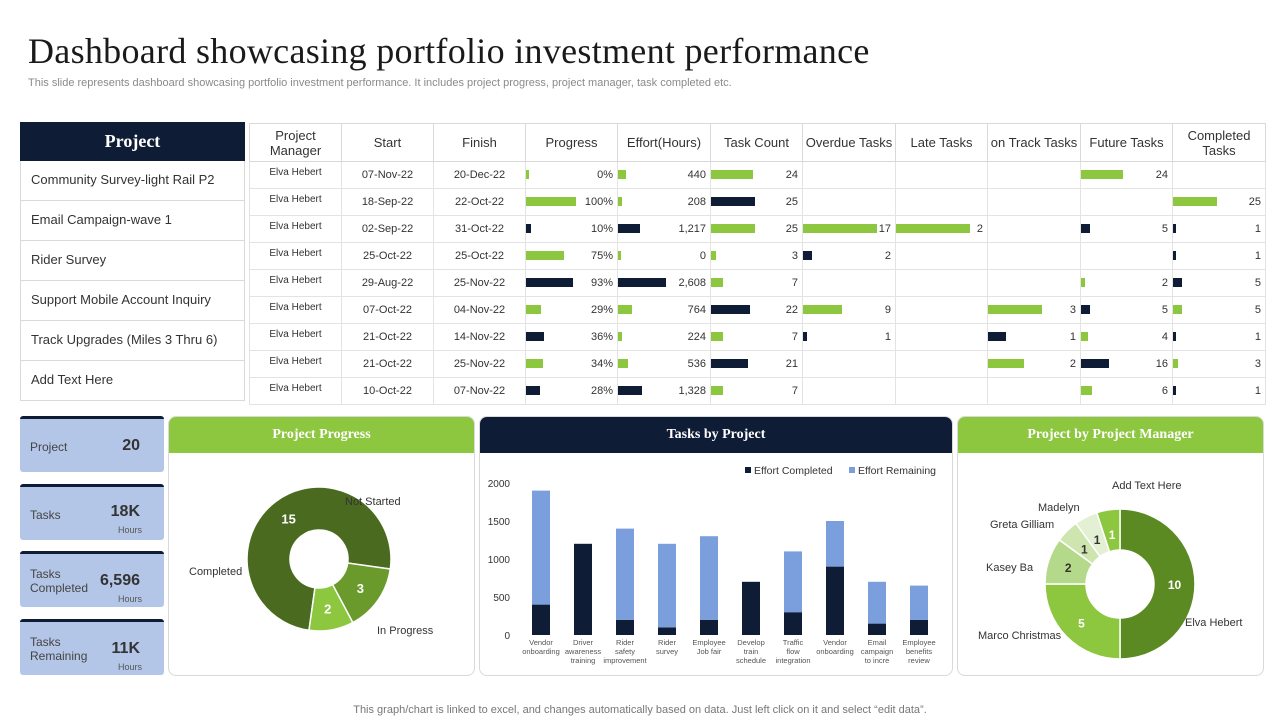 The image size is (1280, 720). I want to click on slice-not-started, so click(331, 607).